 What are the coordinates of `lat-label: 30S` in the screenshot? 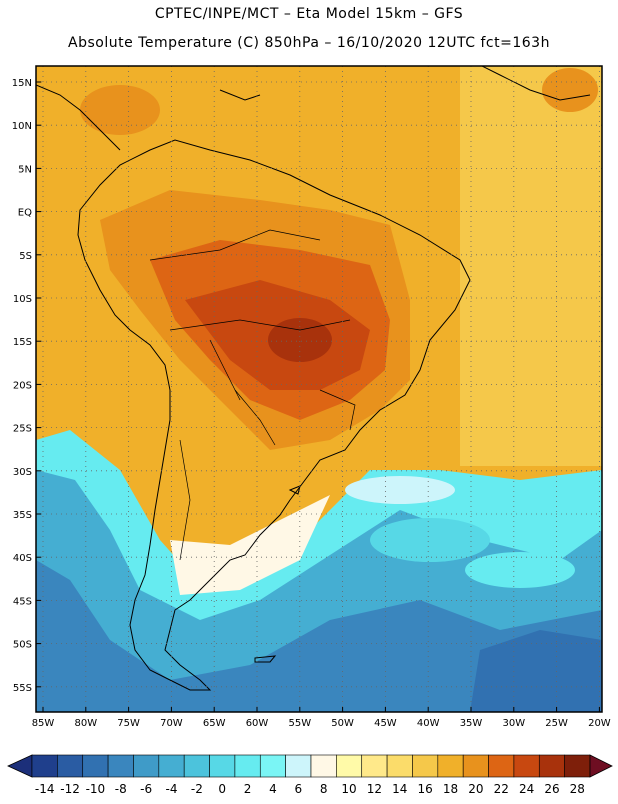 It's located at (22, 472).